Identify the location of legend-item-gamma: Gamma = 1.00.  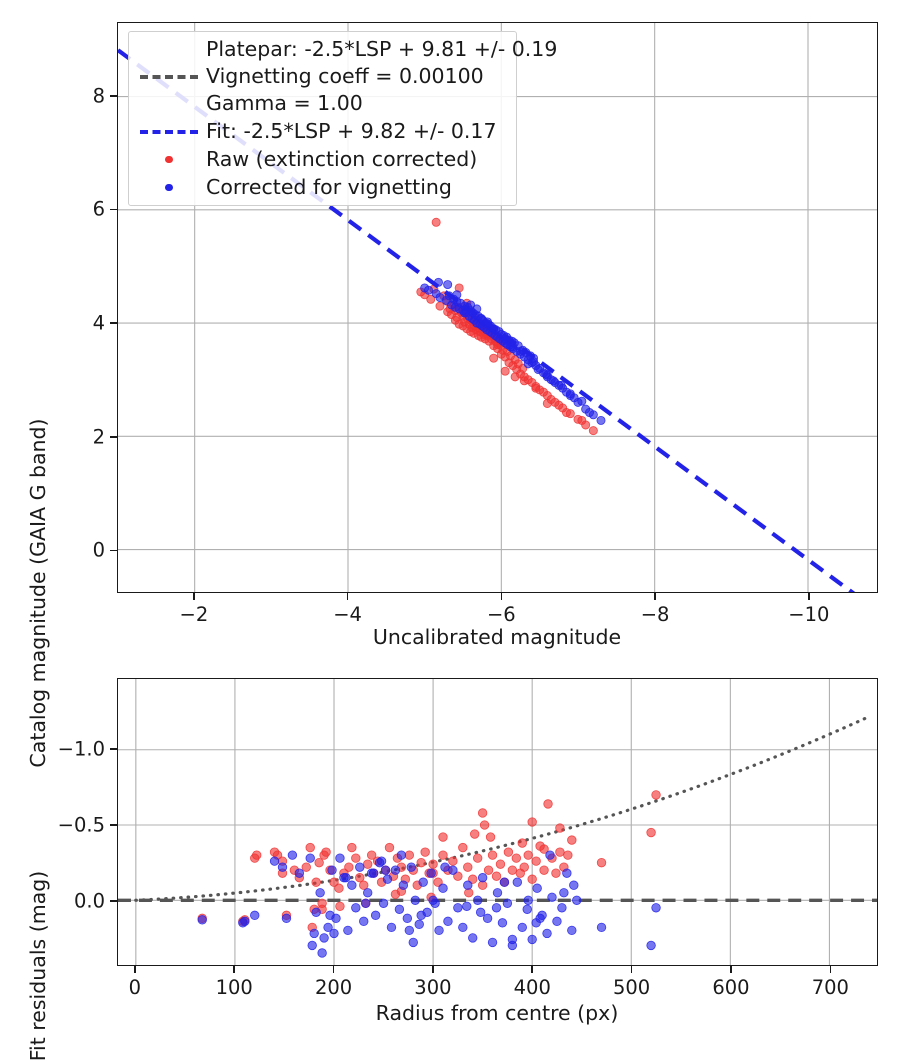
(246, 103).